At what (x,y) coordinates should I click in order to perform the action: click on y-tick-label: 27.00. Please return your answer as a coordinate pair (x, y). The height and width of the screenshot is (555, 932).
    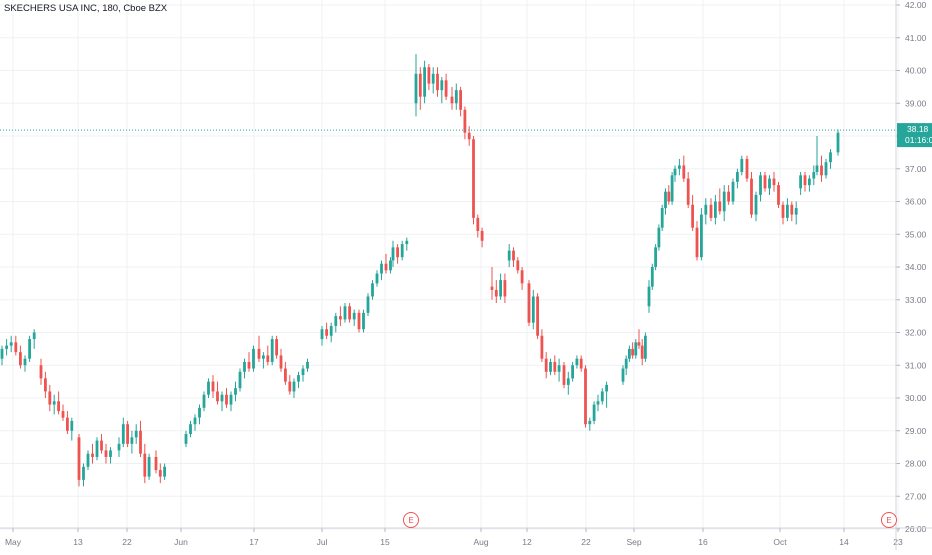
    Looking at the image, I should click on (916, 496).